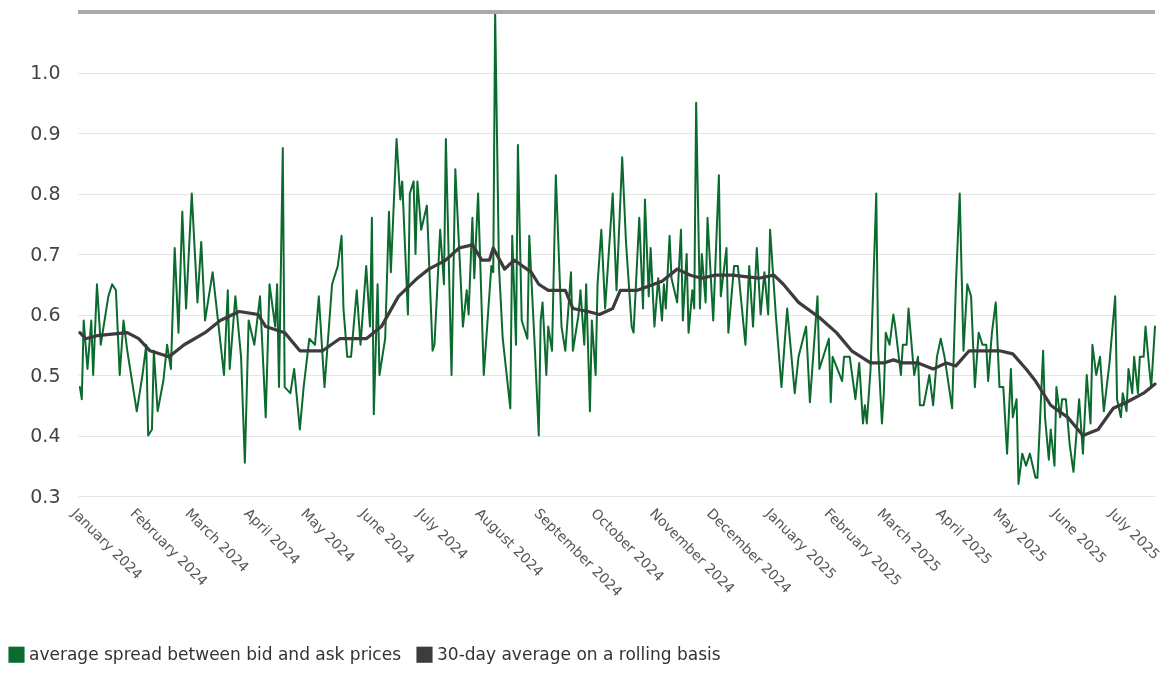 This screenshot has width=1169, height=677. I want to click on y-tick-label: 0.7, so click(45, 253).